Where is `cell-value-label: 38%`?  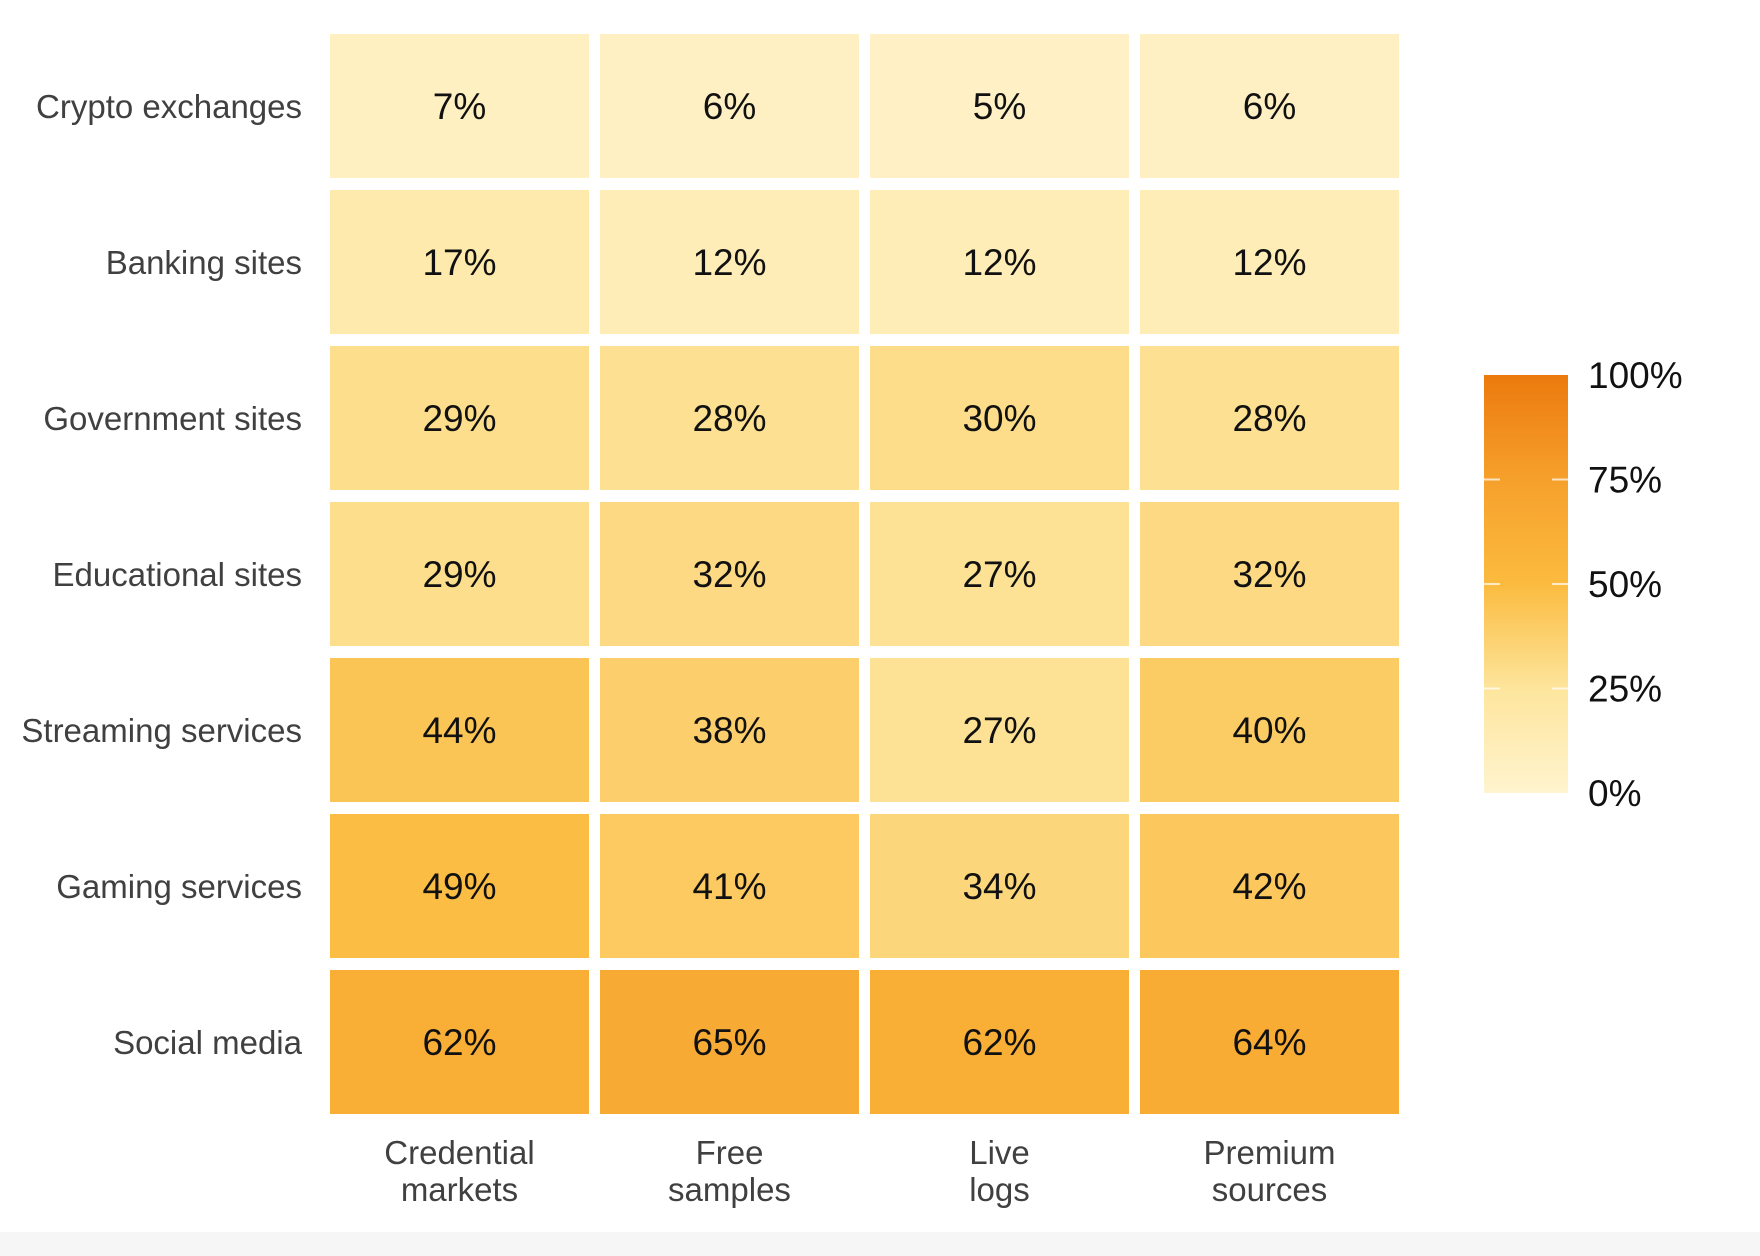 cell-value-label: 38% is located at coordinates (729, 730).